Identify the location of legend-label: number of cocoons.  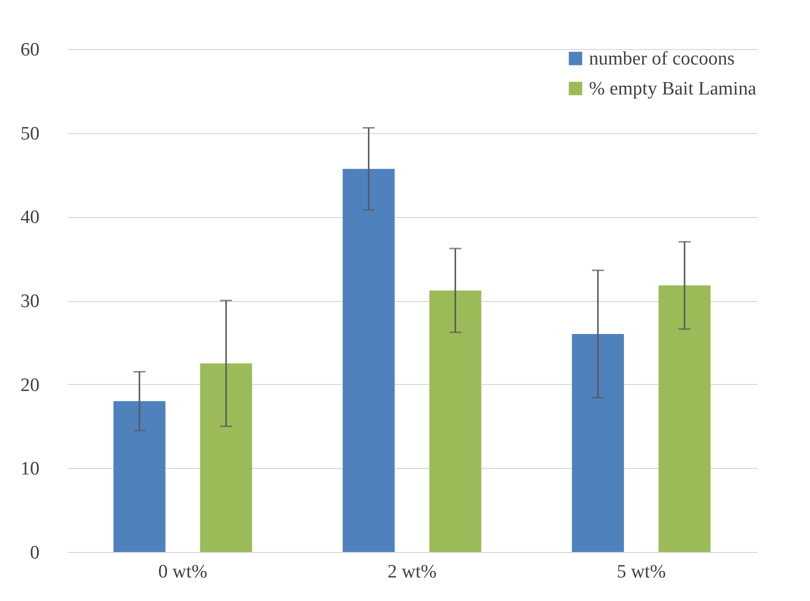
(662, 59).